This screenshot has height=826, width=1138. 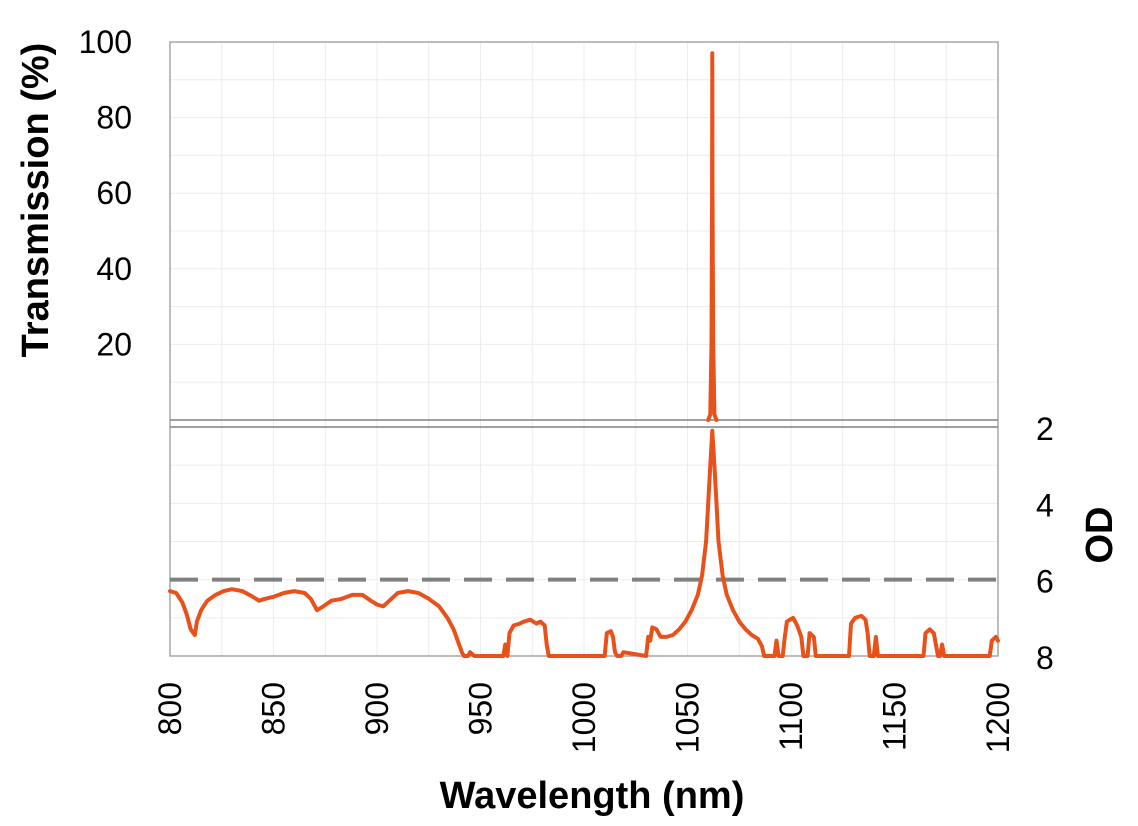 What do you see at coordinates (1045, 658) in the screenshot?
I see `y-tick-label-right: 8` at bounding box center [1045, 658].